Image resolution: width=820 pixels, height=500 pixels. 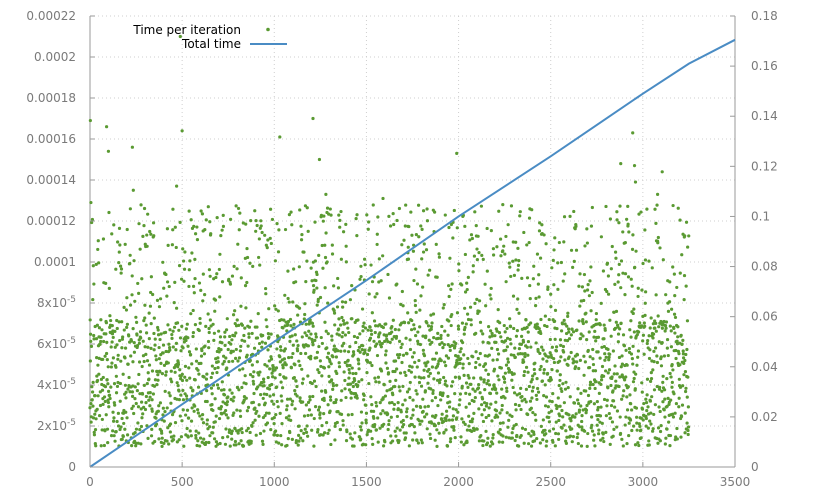 I want to click on y2-tick-label: 0.14, so click(x=764, y=116).